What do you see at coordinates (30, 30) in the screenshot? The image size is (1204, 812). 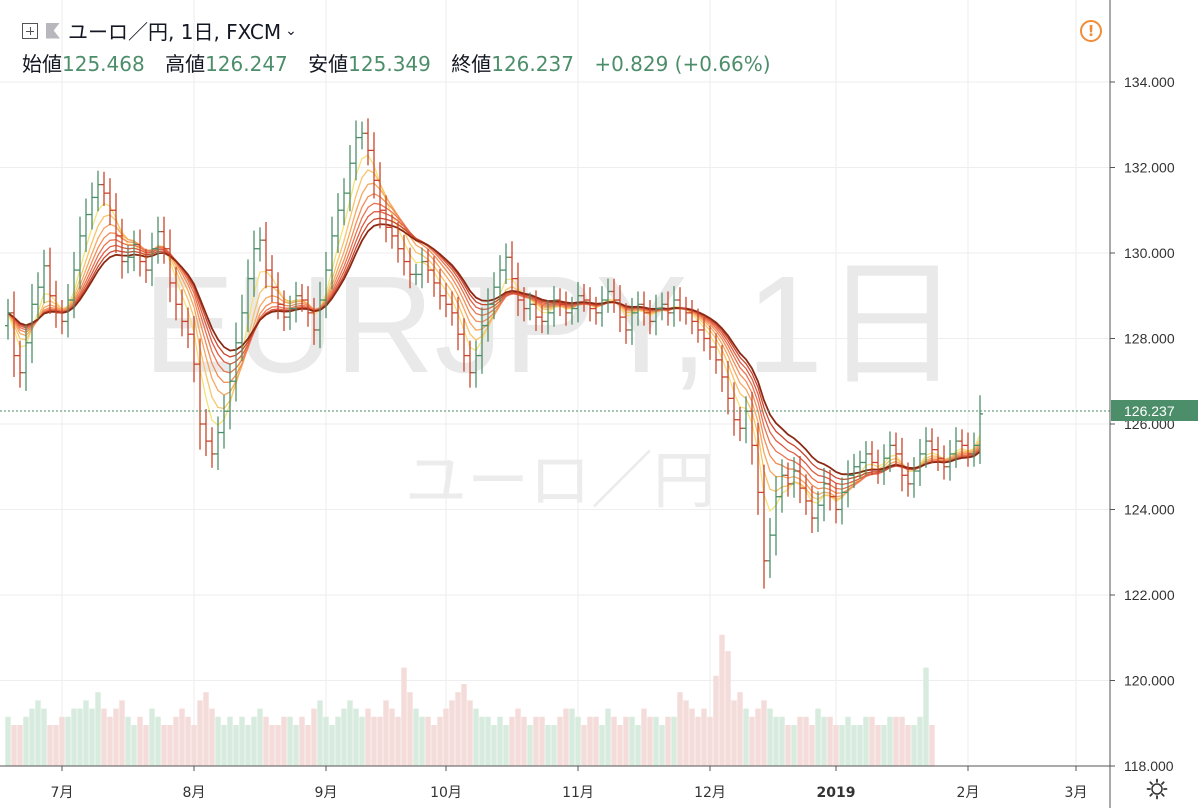 I see `plus-square-icon` at bounding box center [30, 30].